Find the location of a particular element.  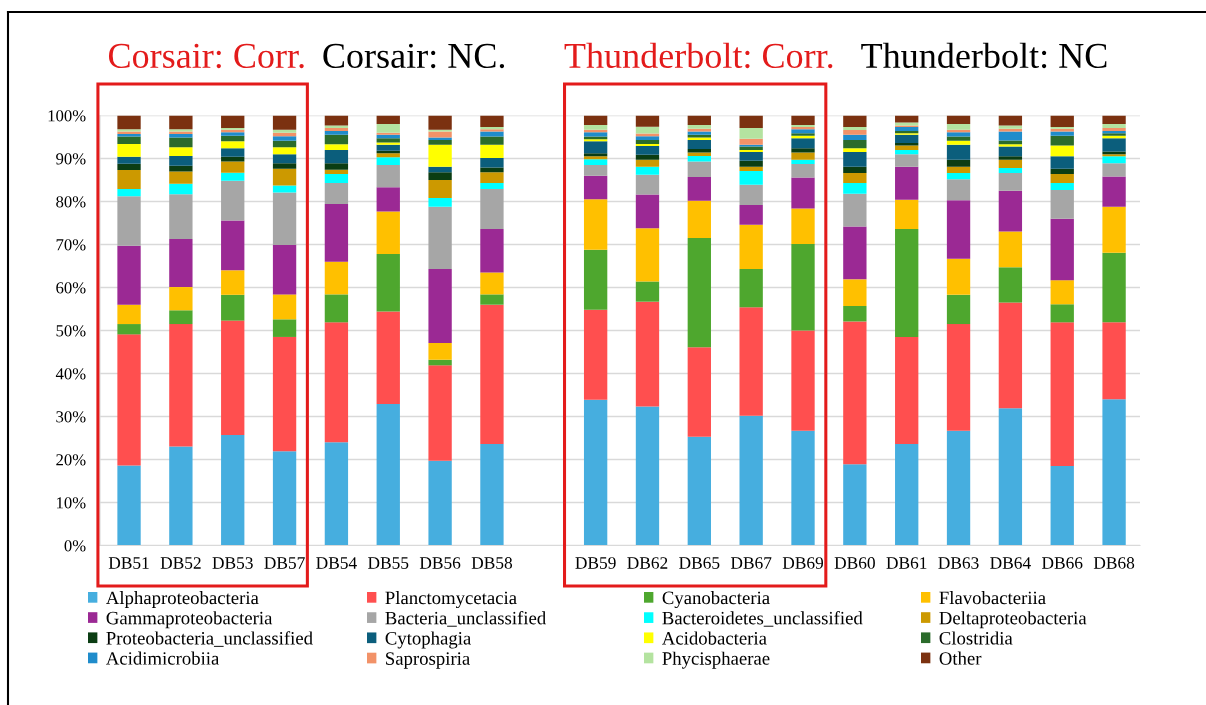

x-tick-label: DB54 is located at coordinates (336, 563).